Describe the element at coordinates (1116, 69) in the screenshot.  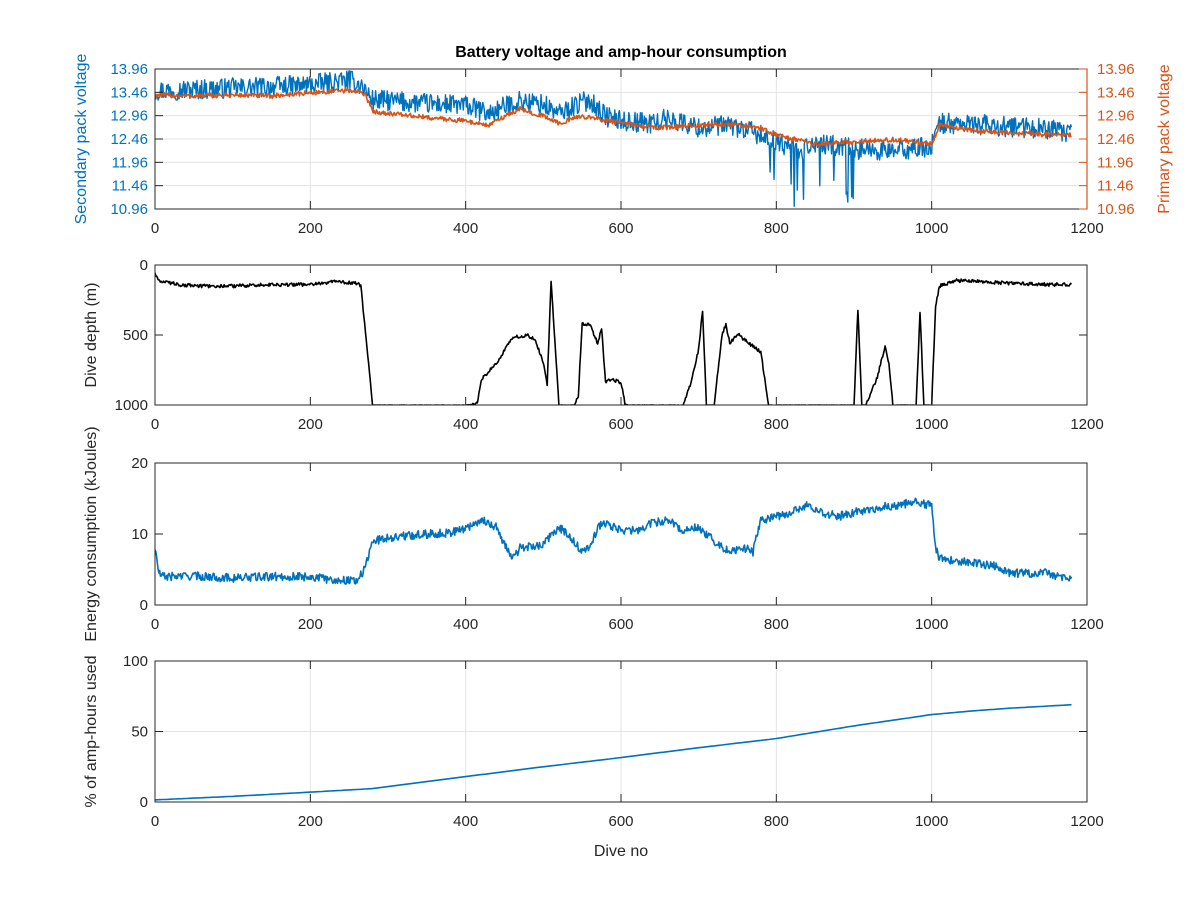
I see `y-tick-label-right: 13.96` at that location.